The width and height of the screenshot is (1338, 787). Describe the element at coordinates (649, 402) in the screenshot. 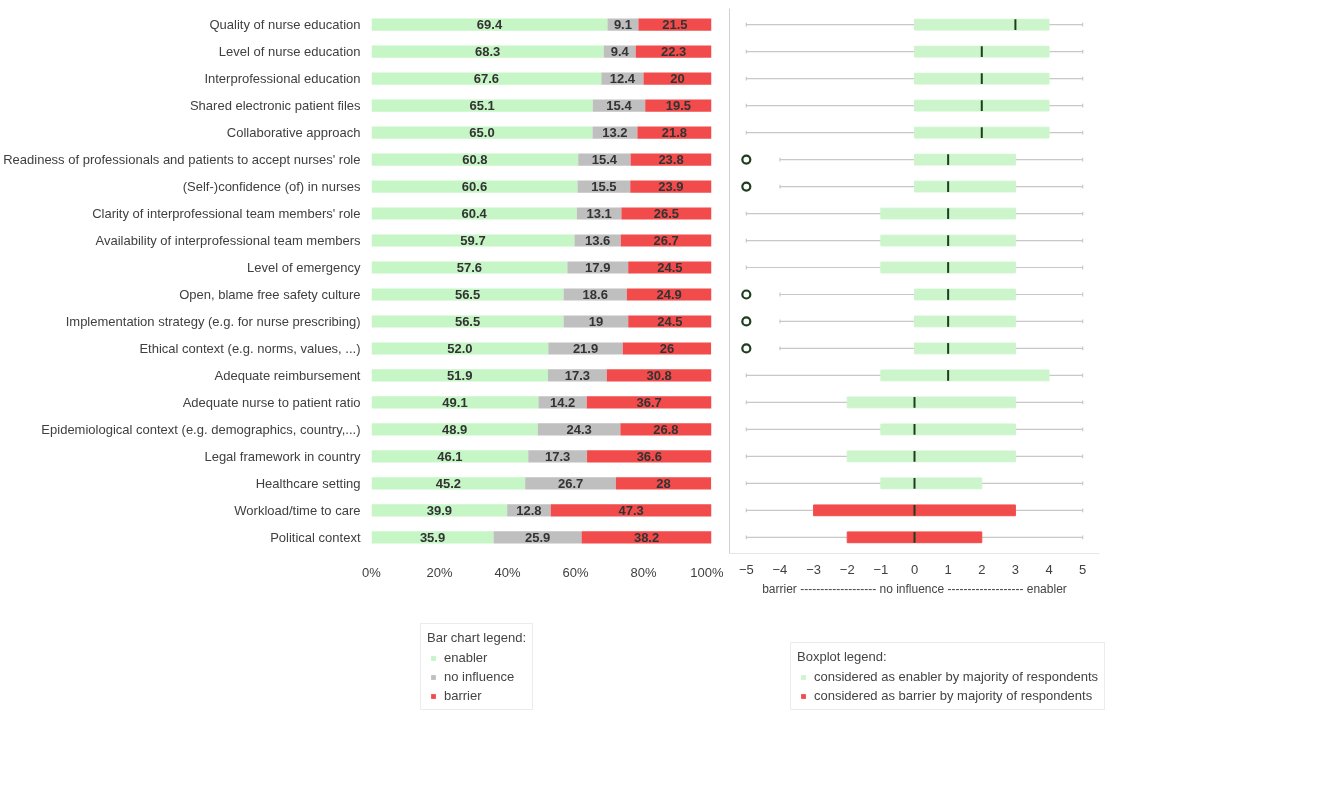

I see `data-label: 36.7` at that location.